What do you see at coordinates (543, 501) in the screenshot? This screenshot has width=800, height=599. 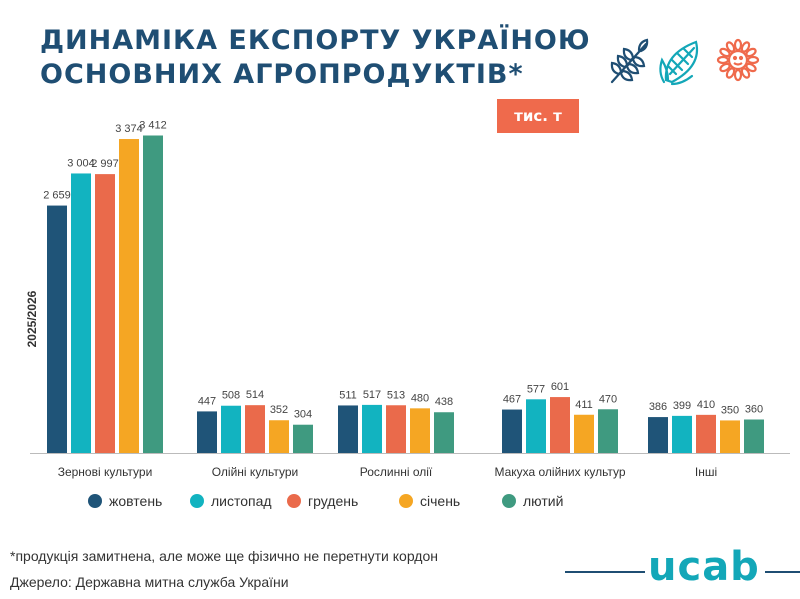 I see `legend-label: лютий` at bounding box center [543, 501].